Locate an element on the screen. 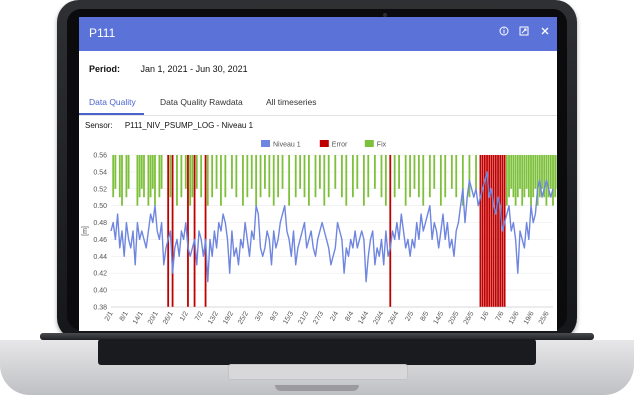 This screenshot has width=634, height=410. period-label: Period: is located at coordinates (105, 69).